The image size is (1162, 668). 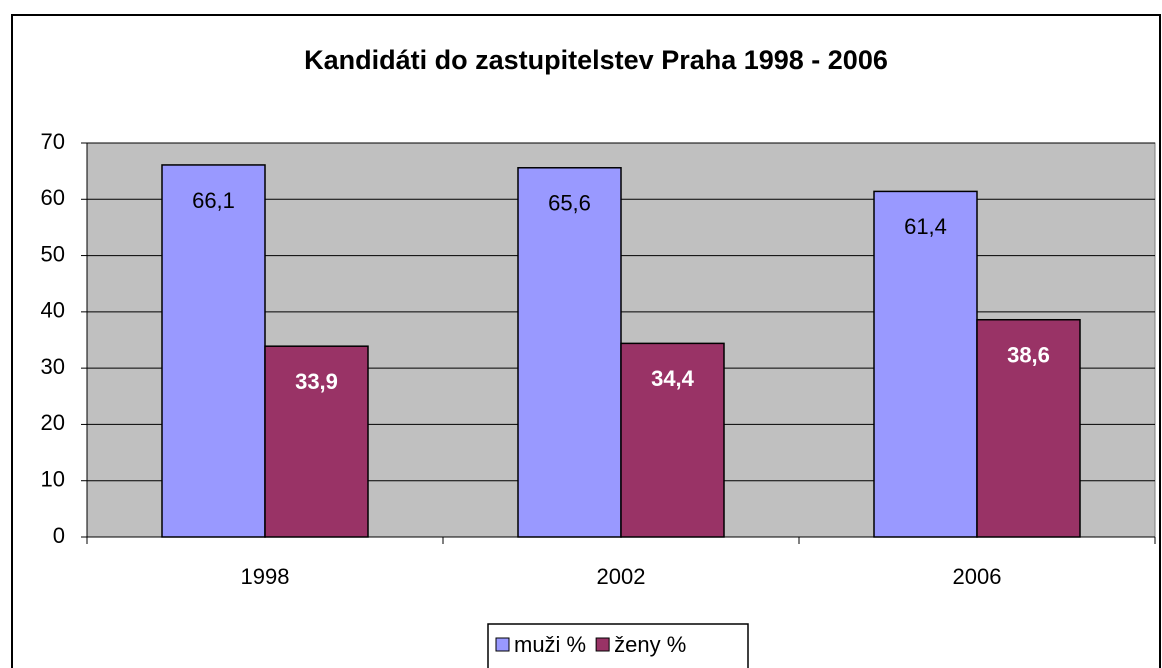 I want to click on y-tick-label: 0, so click(x=59, y=535).